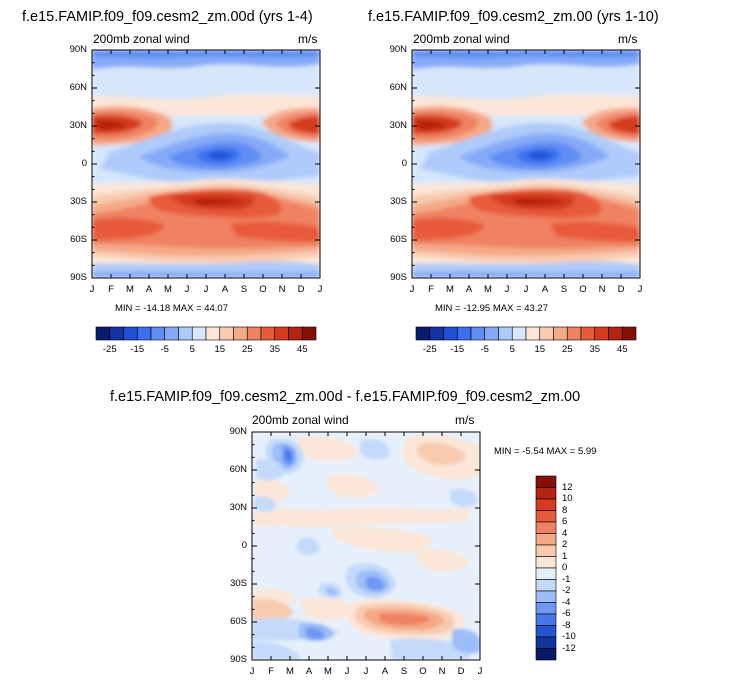 Image resolution: width=733 pixels, height=688 pixels. I want to click on subtitle-left-units: m/s, so click(308, 39).